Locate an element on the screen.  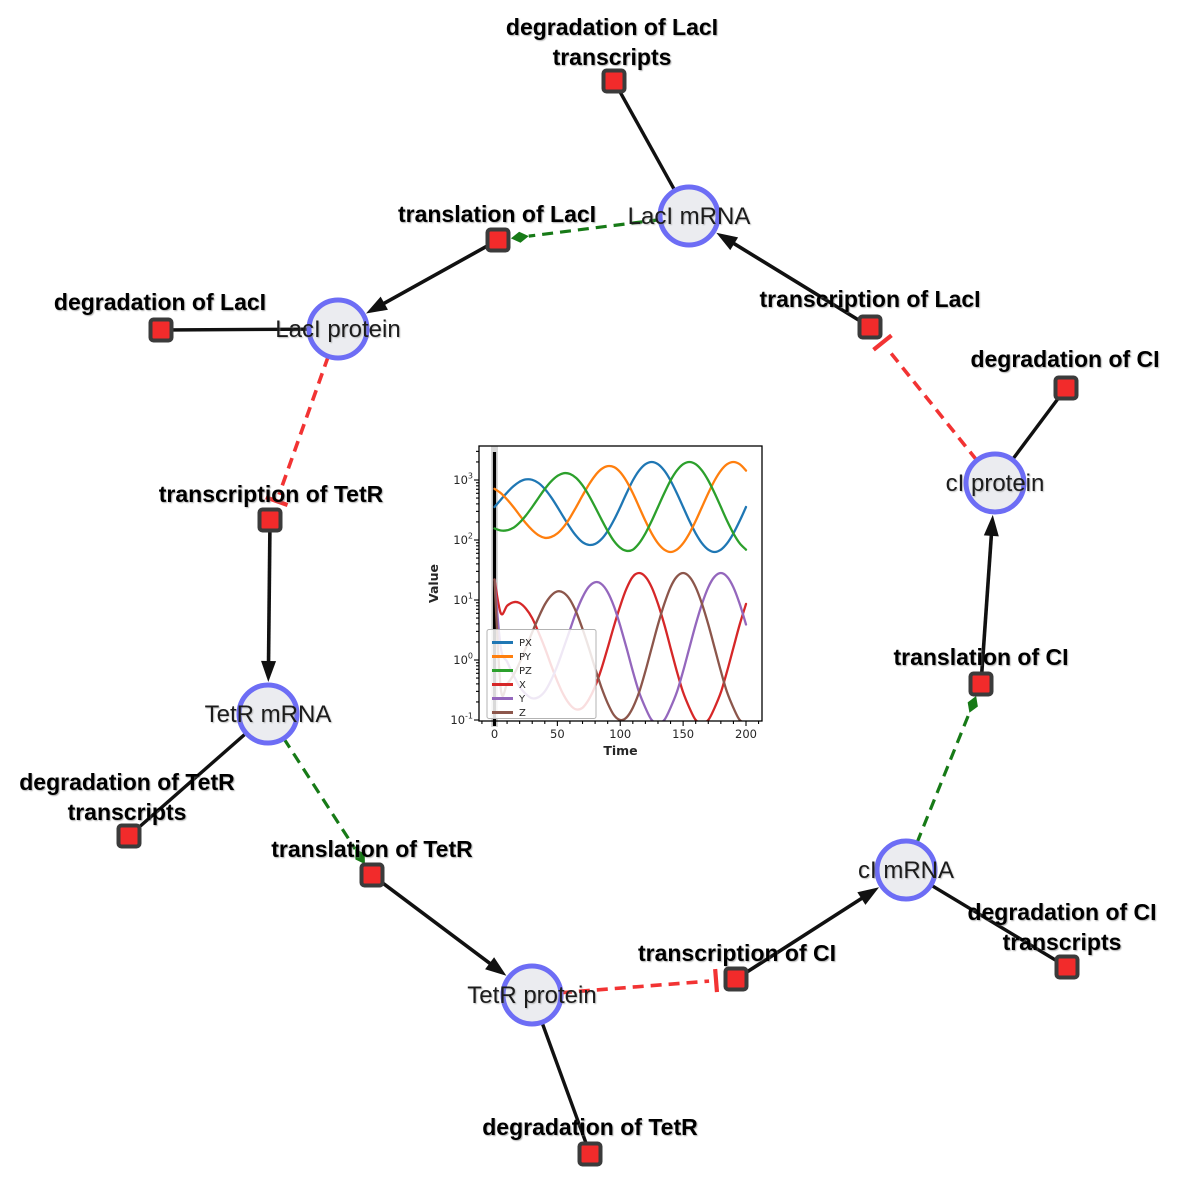
svg-text: Z is located at coordinates (522, 713).